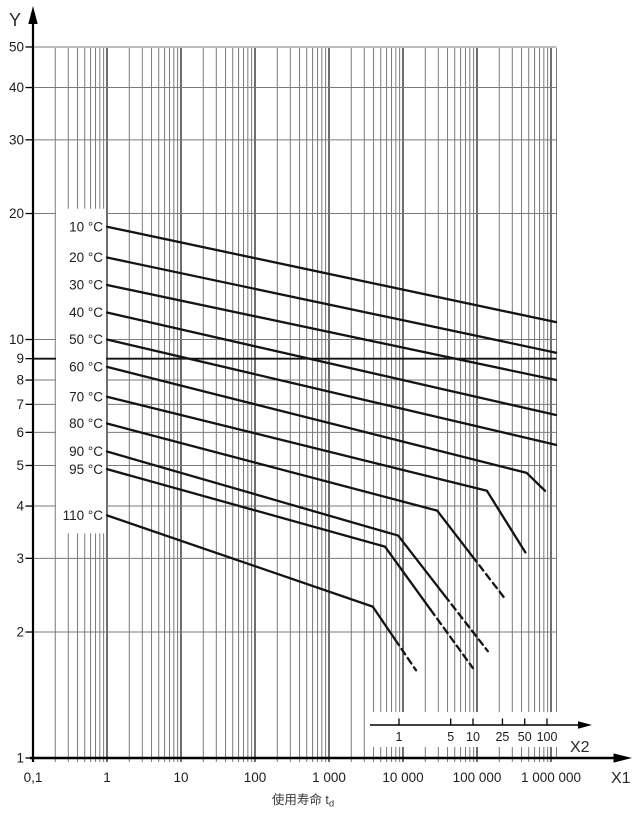 This screenshot has width=640, height=822. Describe the element at coordinates (477, 777) in the screenshot. I see `x1-tick-label: 100 000` at that location.